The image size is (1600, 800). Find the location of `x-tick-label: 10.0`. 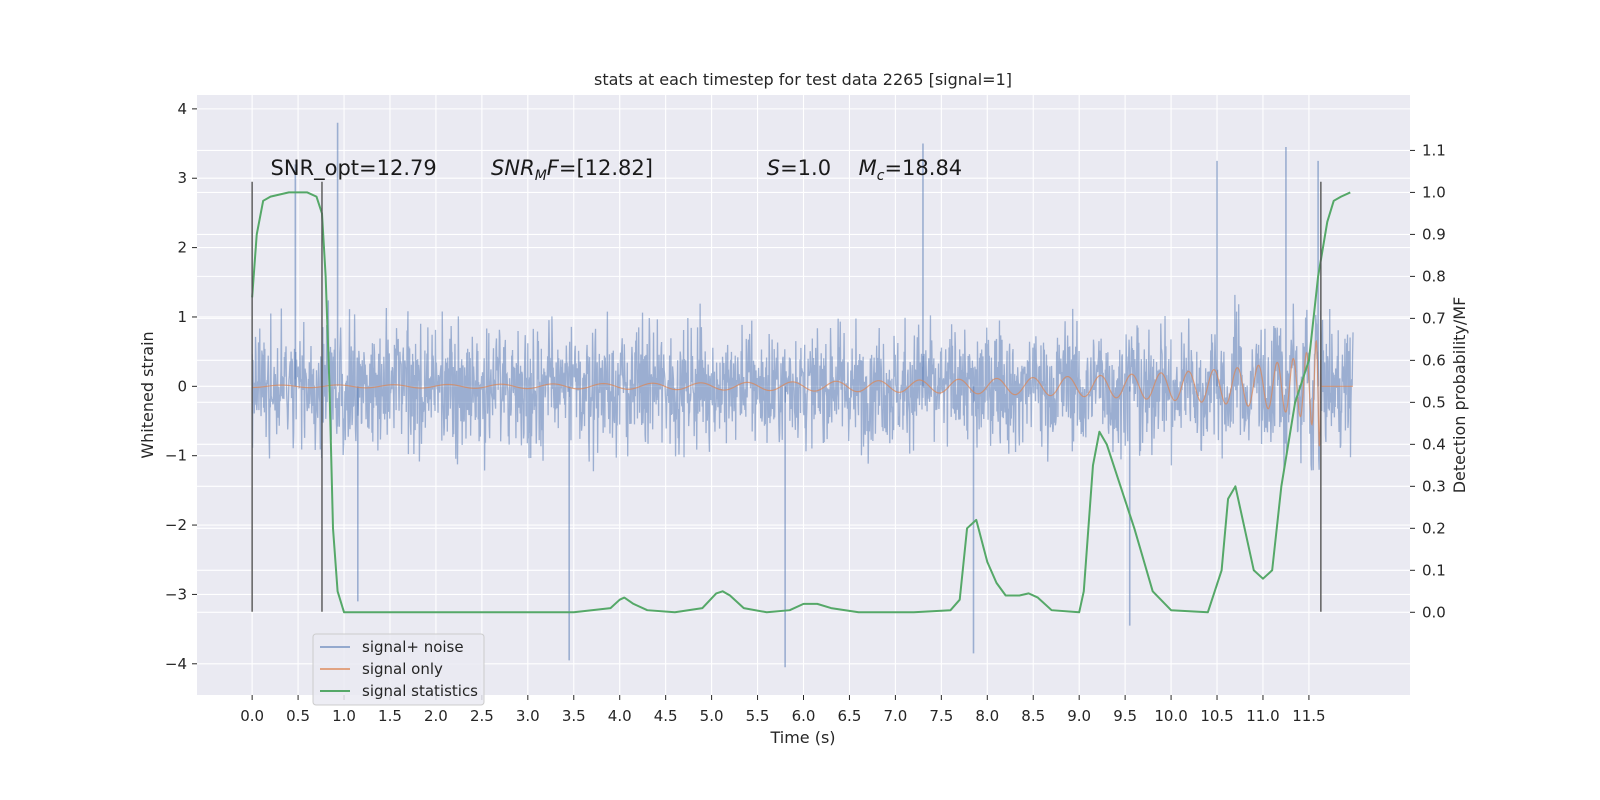

x-tick-label: 10.0 is located at coordinates (1170, 716).